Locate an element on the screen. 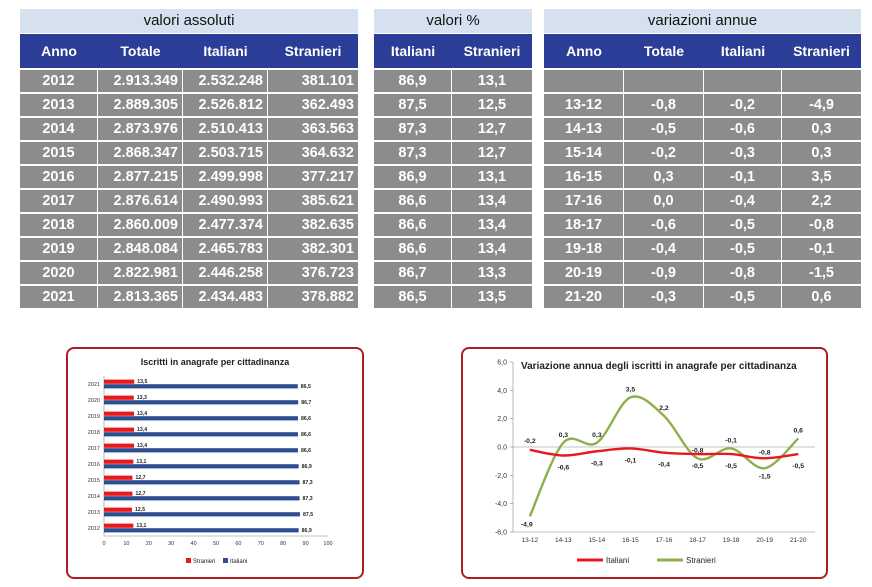 The height and width of the screenshot is (587, 872). col-stranieri: Stranieri is located at coordinates (313, 51).